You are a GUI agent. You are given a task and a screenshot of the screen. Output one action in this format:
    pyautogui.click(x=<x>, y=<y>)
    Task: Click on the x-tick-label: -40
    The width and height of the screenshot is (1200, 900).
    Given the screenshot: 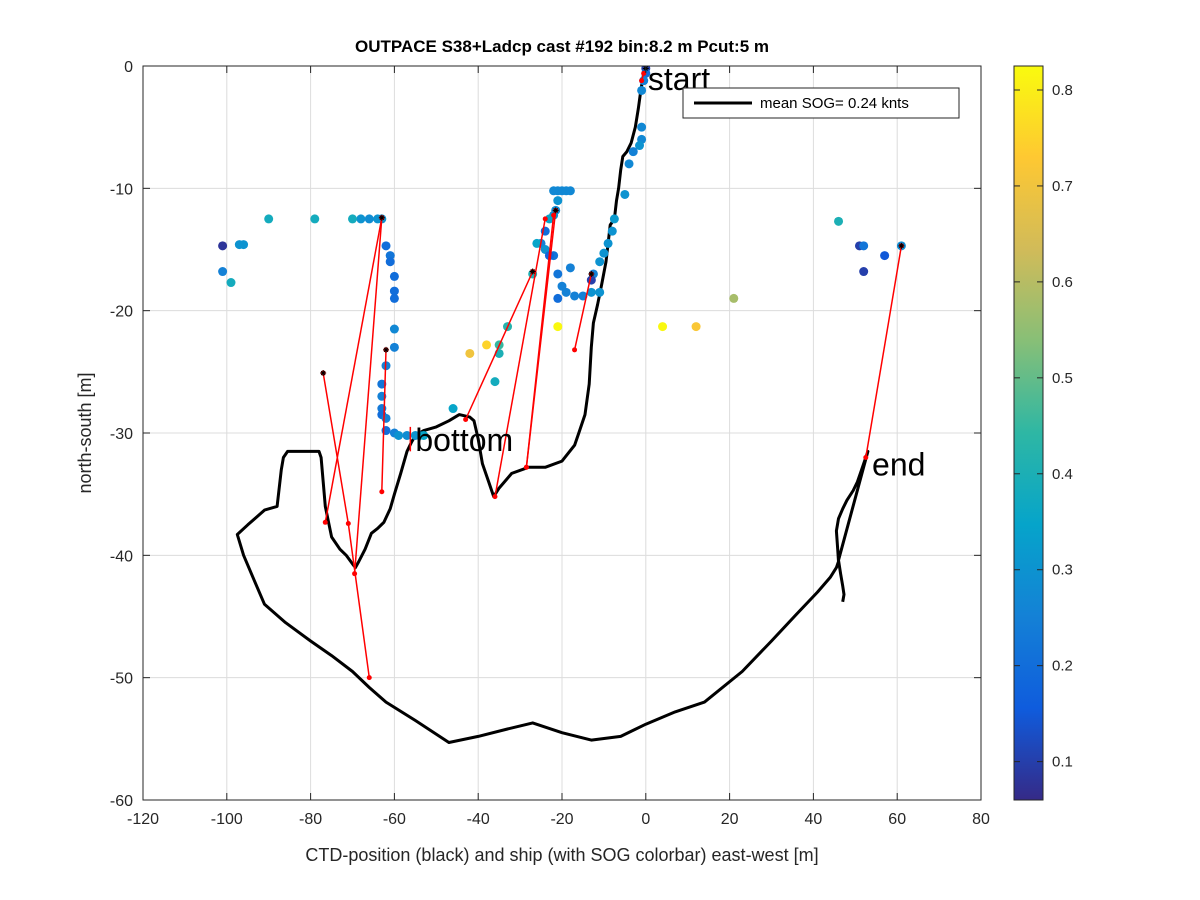 What is the action you would take?
    pyautogui.click(x=478, y=819)
    